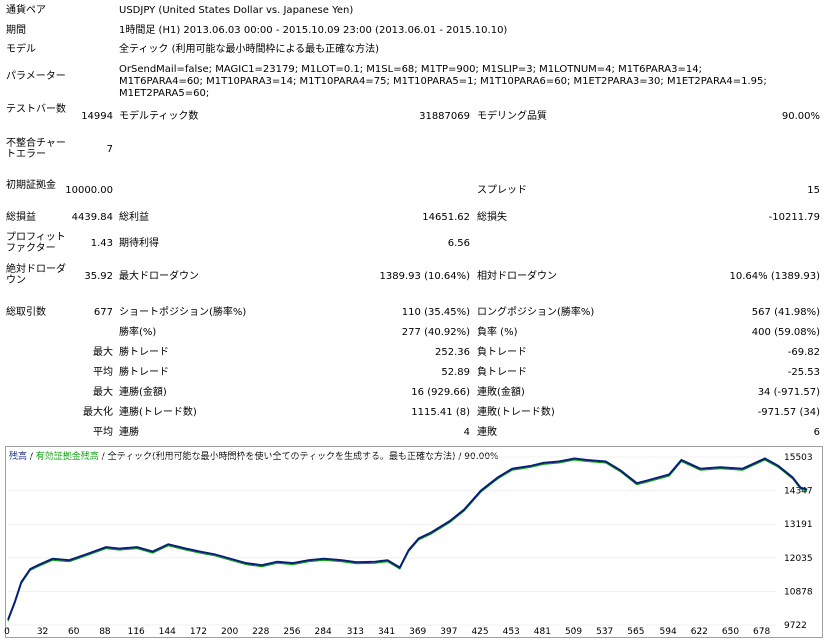  What do you see at coordinates (502, 372) in the screenshot?
I see `average-loss-trade-label: 負トレード` at bounding box center [502, 372].